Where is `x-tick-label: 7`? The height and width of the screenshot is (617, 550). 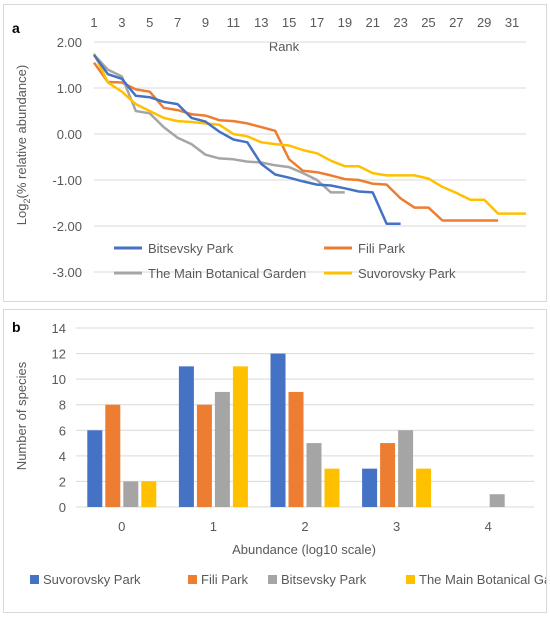 x-tick-label: 7 is located at coordinates (177, 22).